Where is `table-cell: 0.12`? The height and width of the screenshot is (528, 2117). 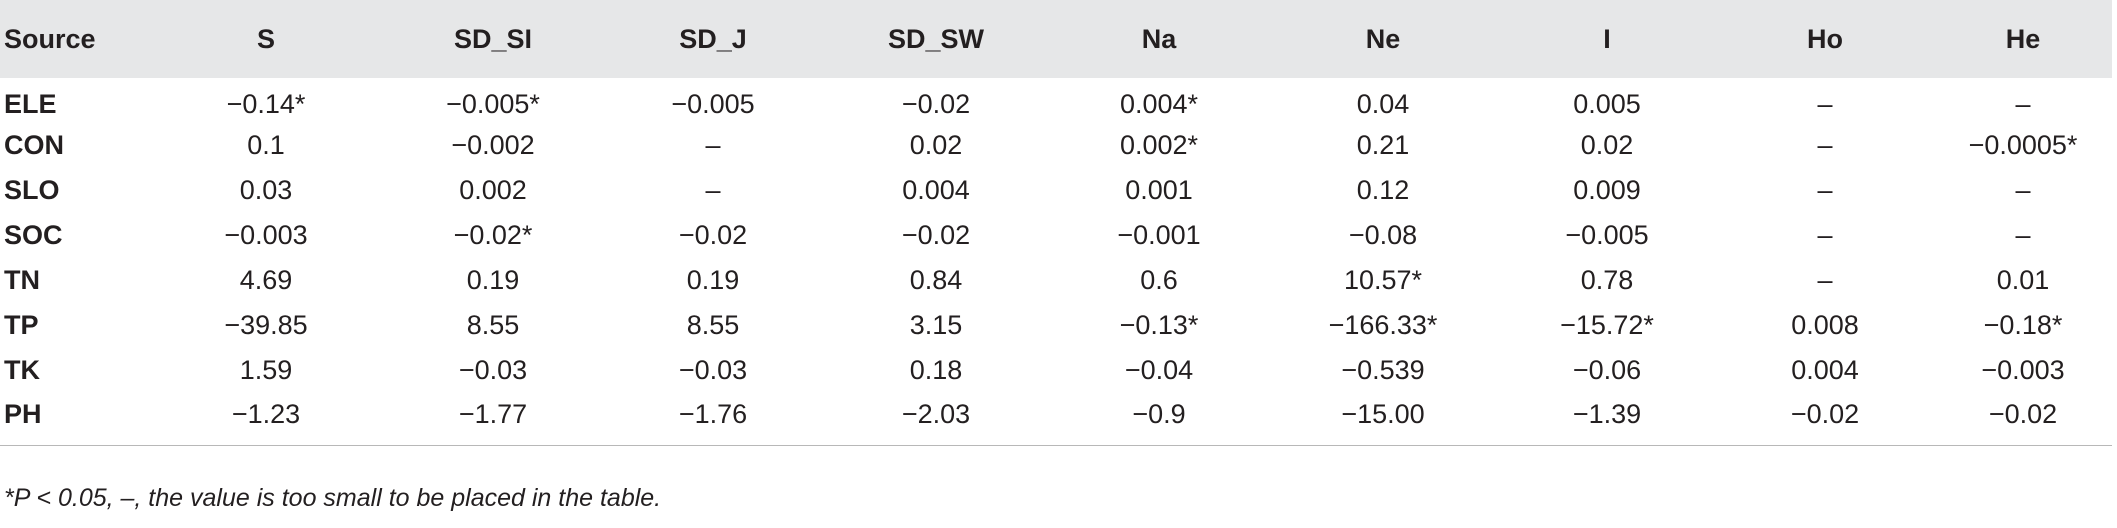 table-cell: 0.12 is located at coordinates (1383, 190).